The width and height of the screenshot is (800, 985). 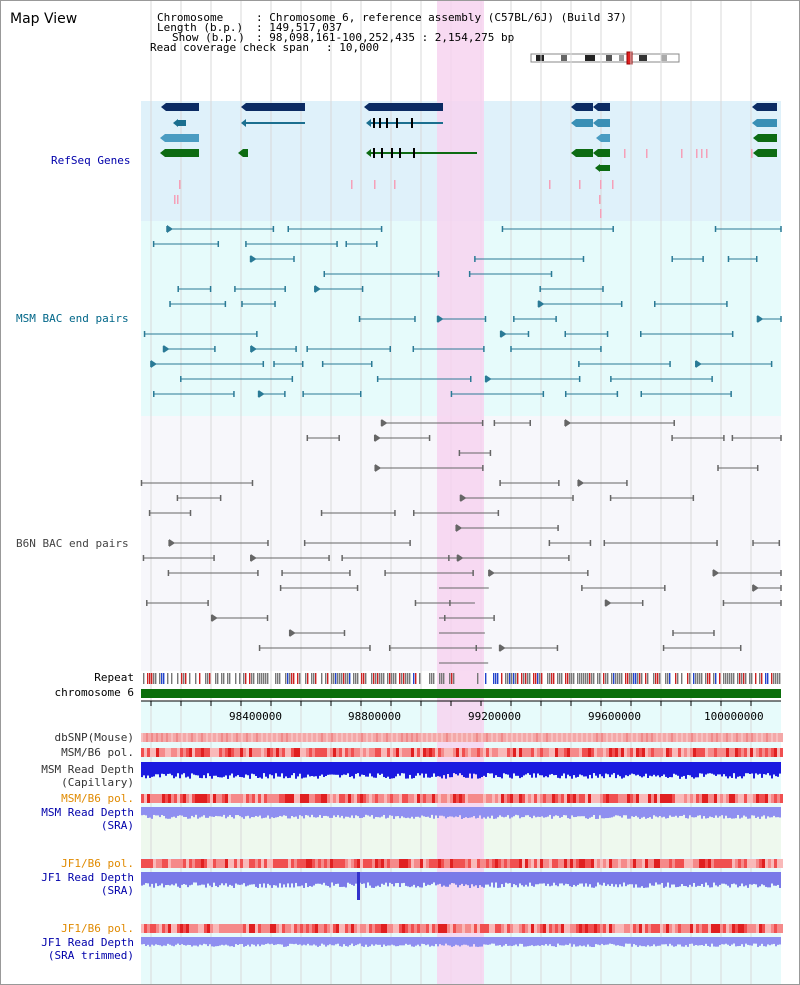 I want to click on track-label-msm-bac: MSM BAC end pairs, so click(x=72, y=318).